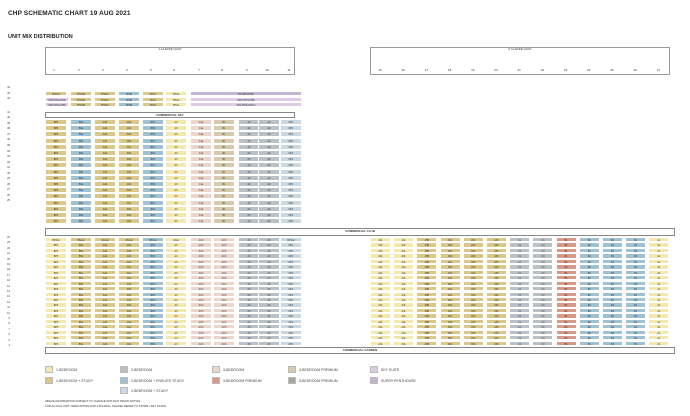 The image size is (690, 416). I want to click on floor-label: 14, so click(8, 291).